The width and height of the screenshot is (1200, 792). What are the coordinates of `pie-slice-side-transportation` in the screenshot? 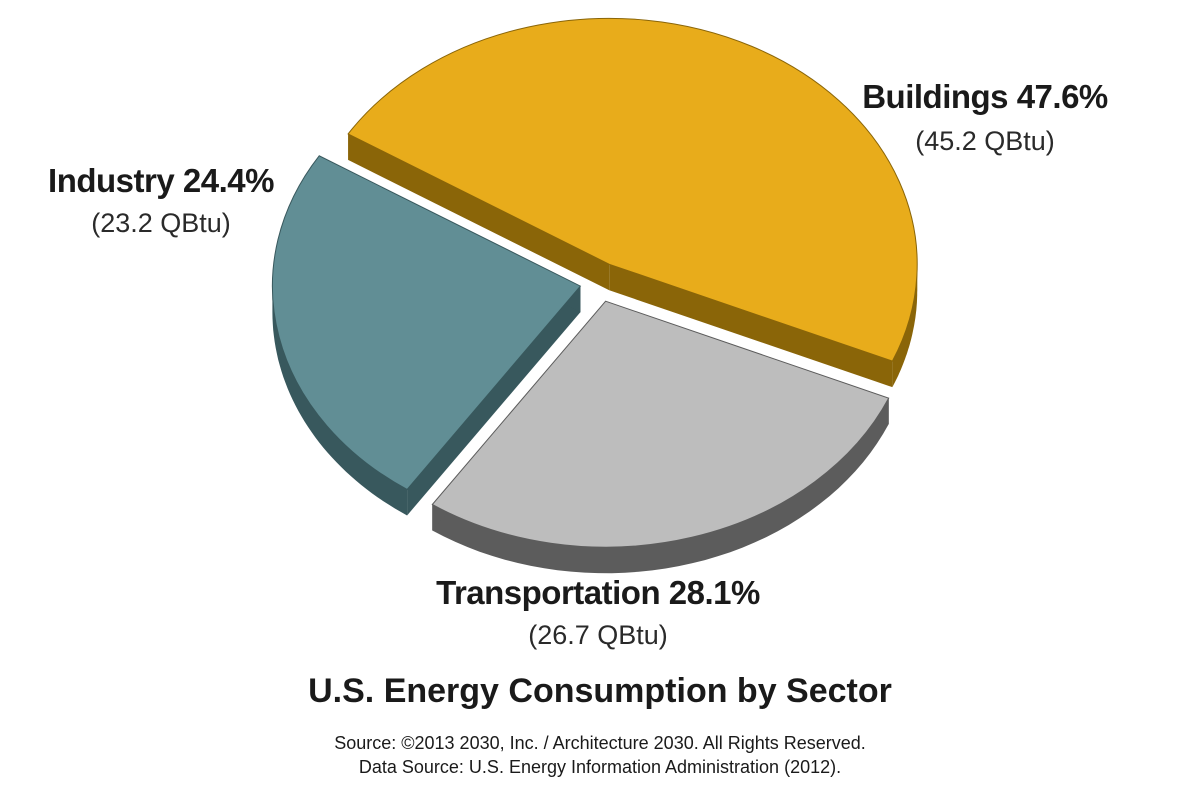 It's located at (660, 486).